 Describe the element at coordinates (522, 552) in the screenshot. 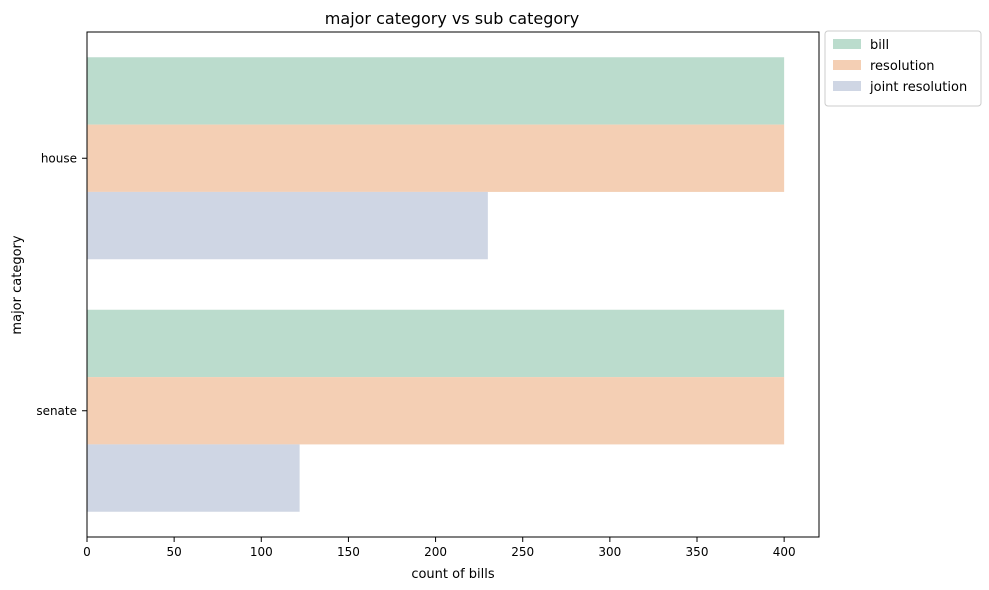

I see `x-tick-label: 250` at that location.